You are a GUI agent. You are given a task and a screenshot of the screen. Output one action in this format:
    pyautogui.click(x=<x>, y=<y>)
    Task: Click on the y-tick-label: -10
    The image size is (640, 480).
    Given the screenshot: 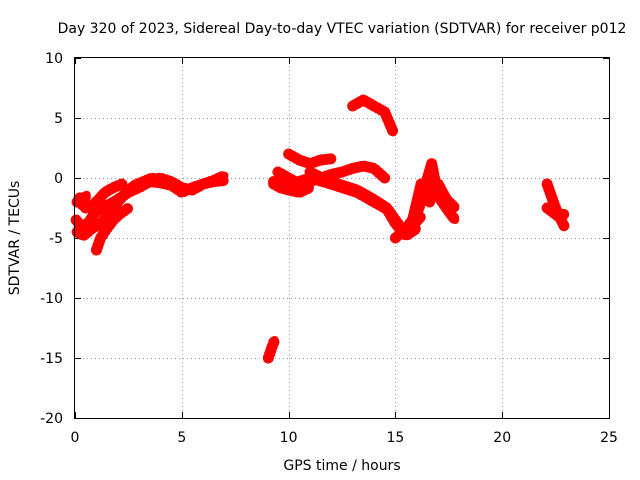 What is the action you would take?
    pyautogui.click(x=51, y=299)
    